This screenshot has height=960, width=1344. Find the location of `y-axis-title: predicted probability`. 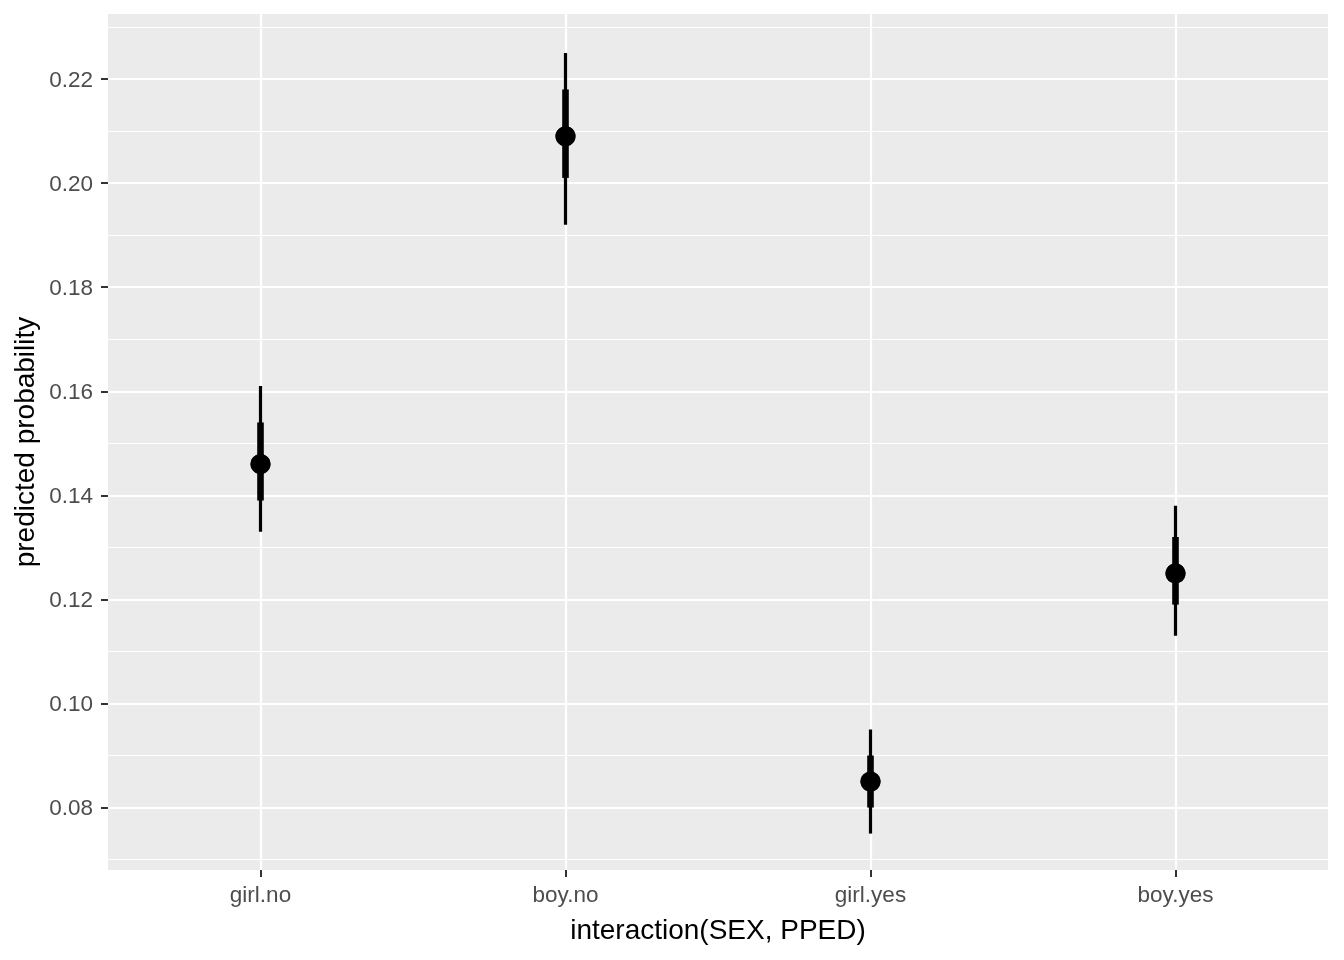

y-axis-title: predicted probability is located at coordinates (24, 442).